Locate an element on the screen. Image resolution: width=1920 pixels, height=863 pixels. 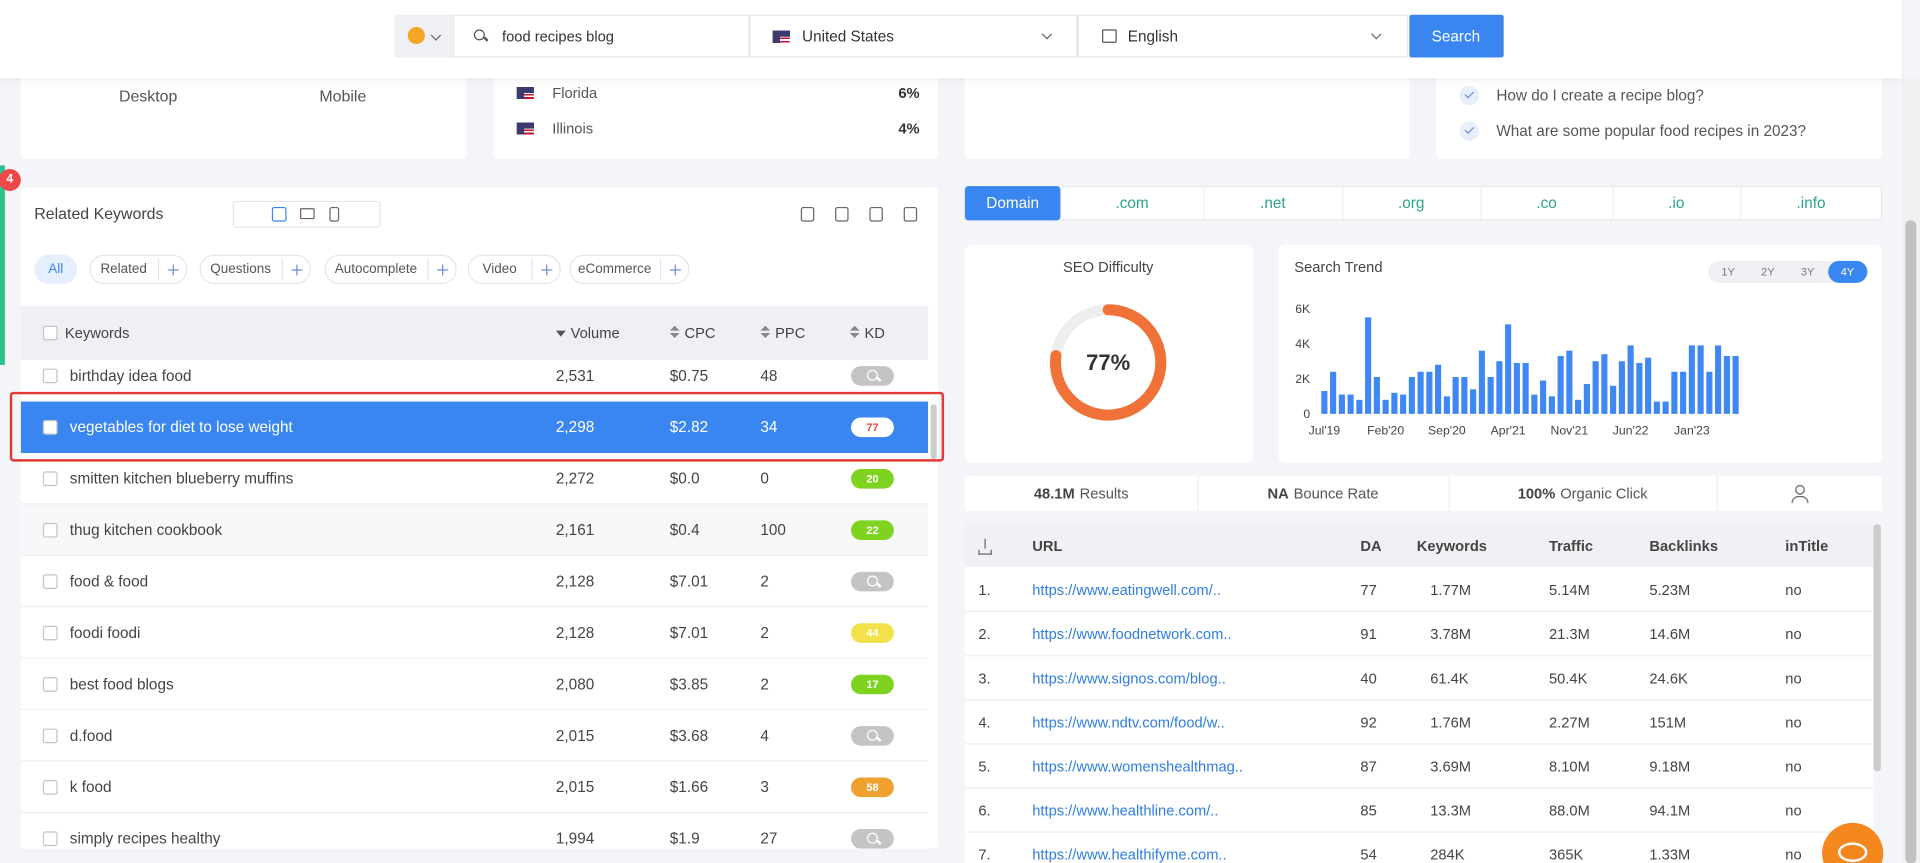
domain-tab-label: Domain is located at coordinates (1013, 203).